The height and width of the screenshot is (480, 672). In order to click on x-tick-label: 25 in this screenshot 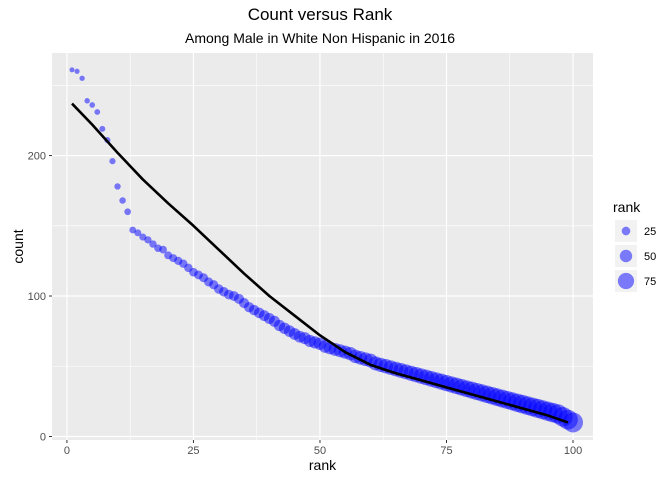, I will do `click(193, 451)`.